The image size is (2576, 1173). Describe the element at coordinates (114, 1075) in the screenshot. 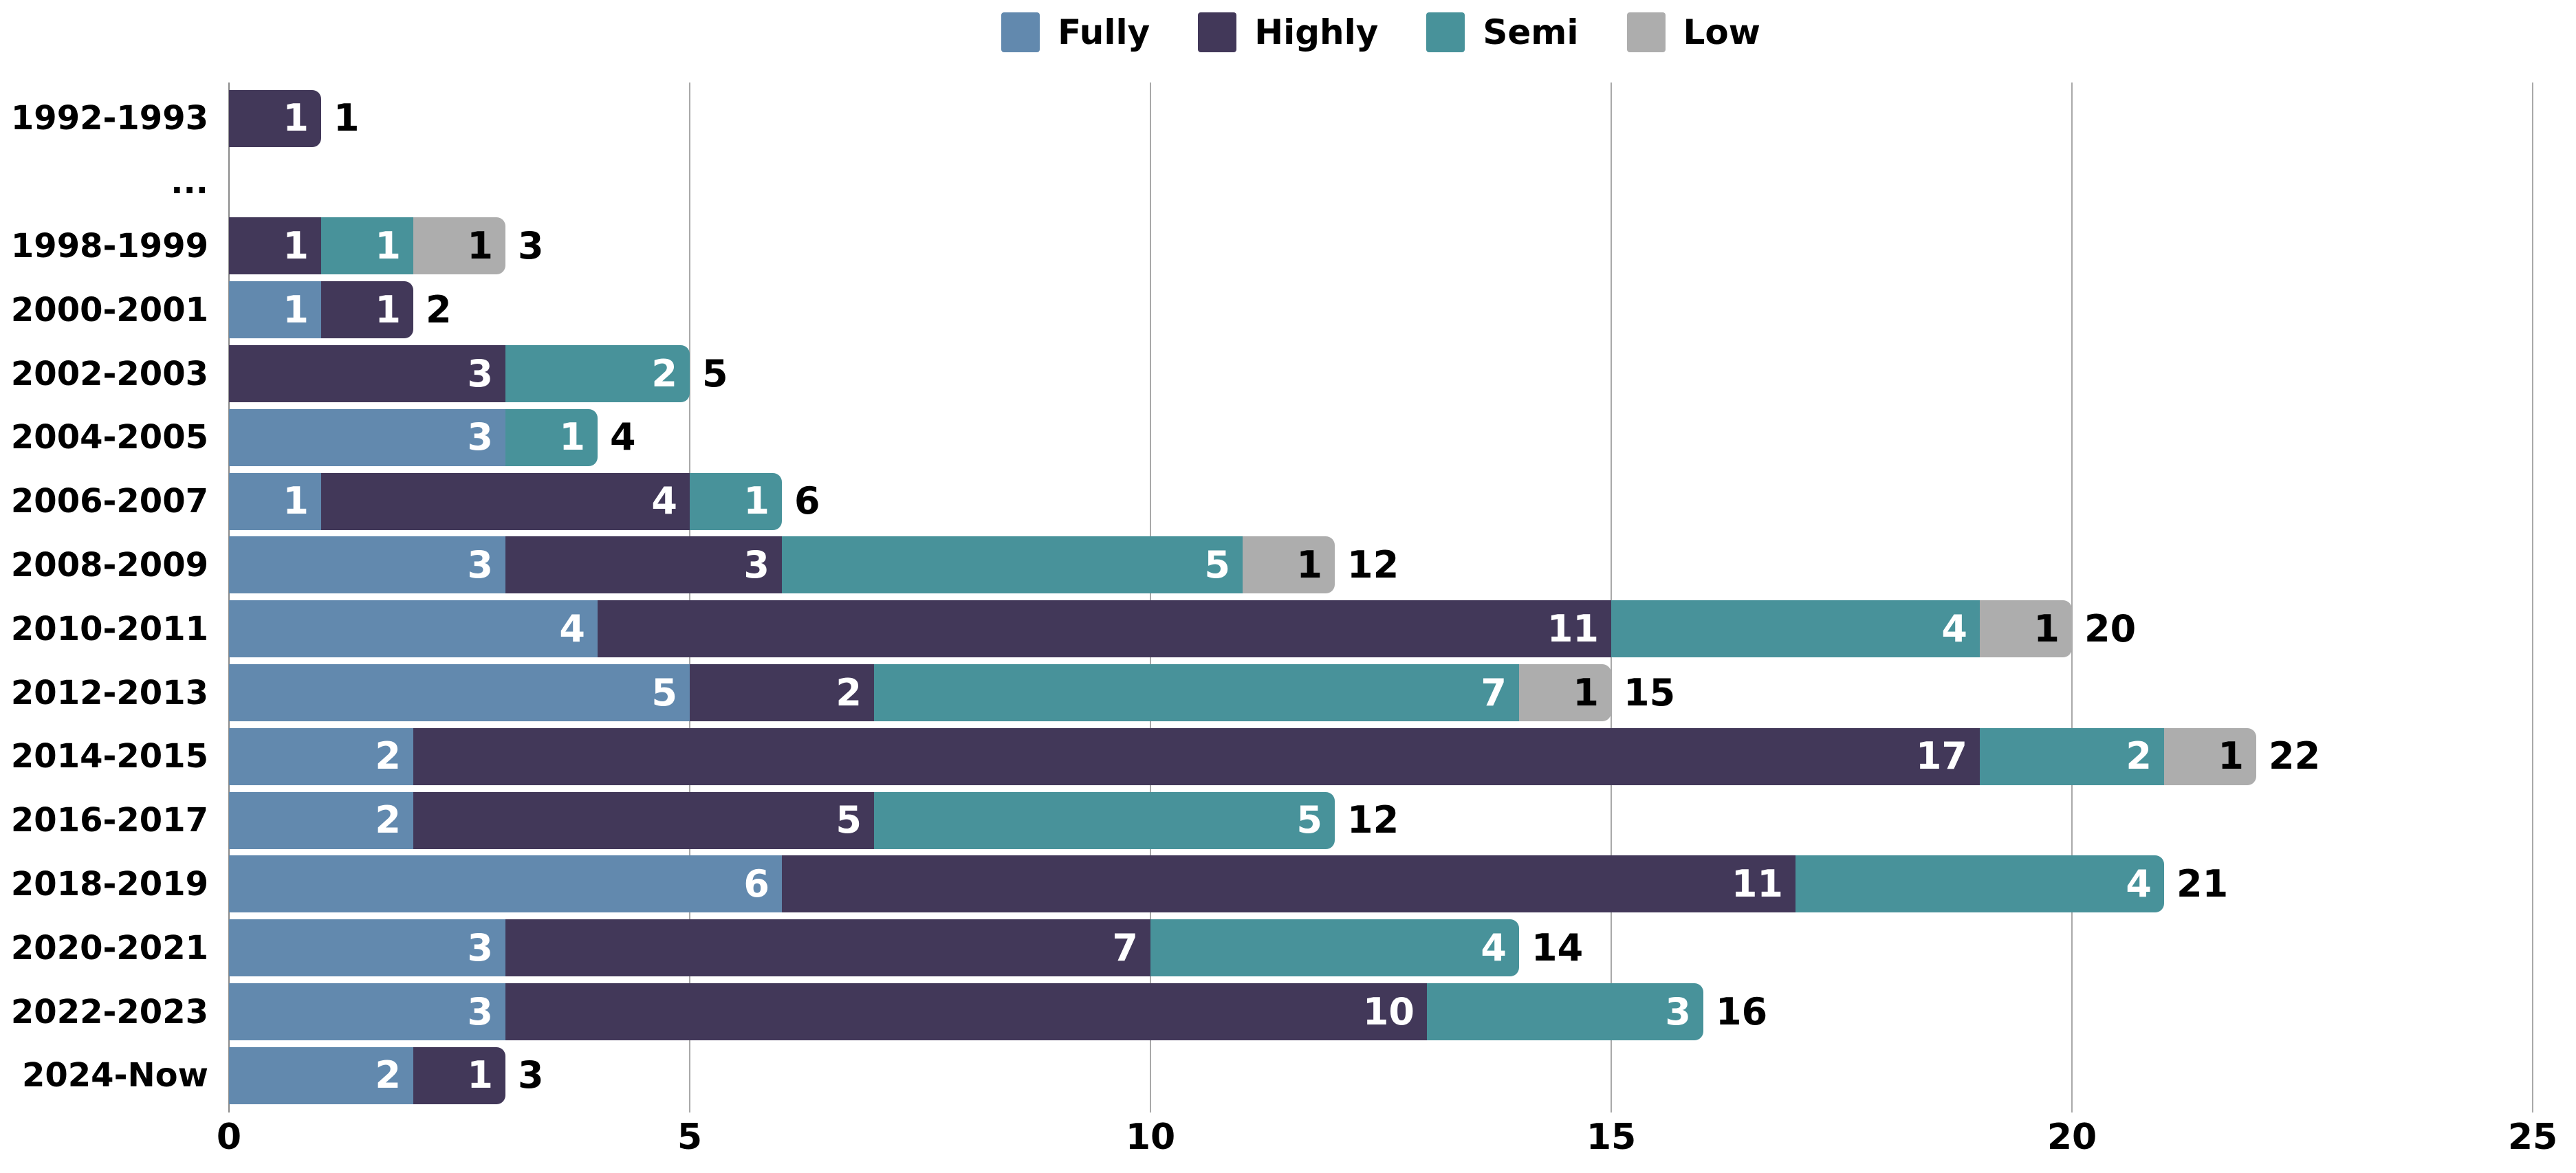

I see `y-axis-label: 2024-Now` at that location.